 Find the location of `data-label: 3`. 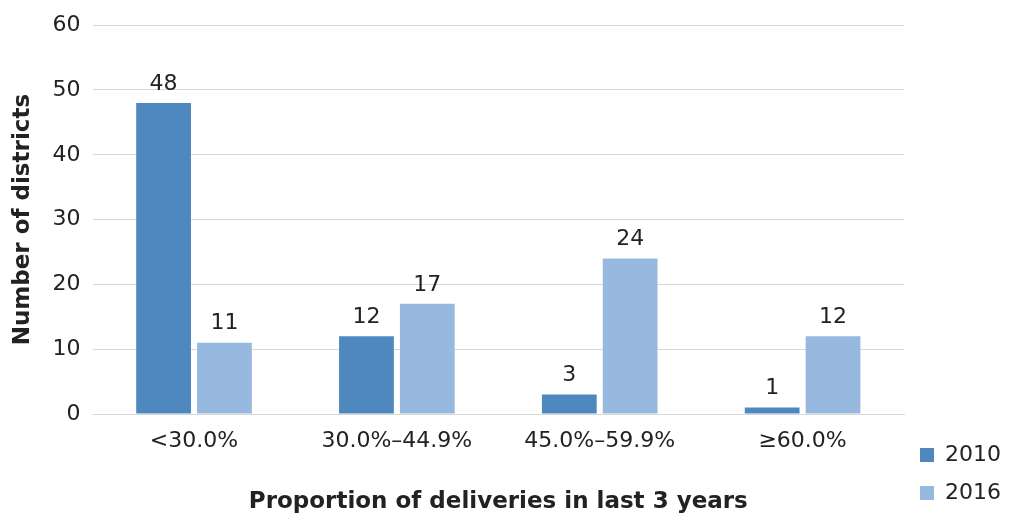

data-label: 3 is located at coordinates (569, 374).